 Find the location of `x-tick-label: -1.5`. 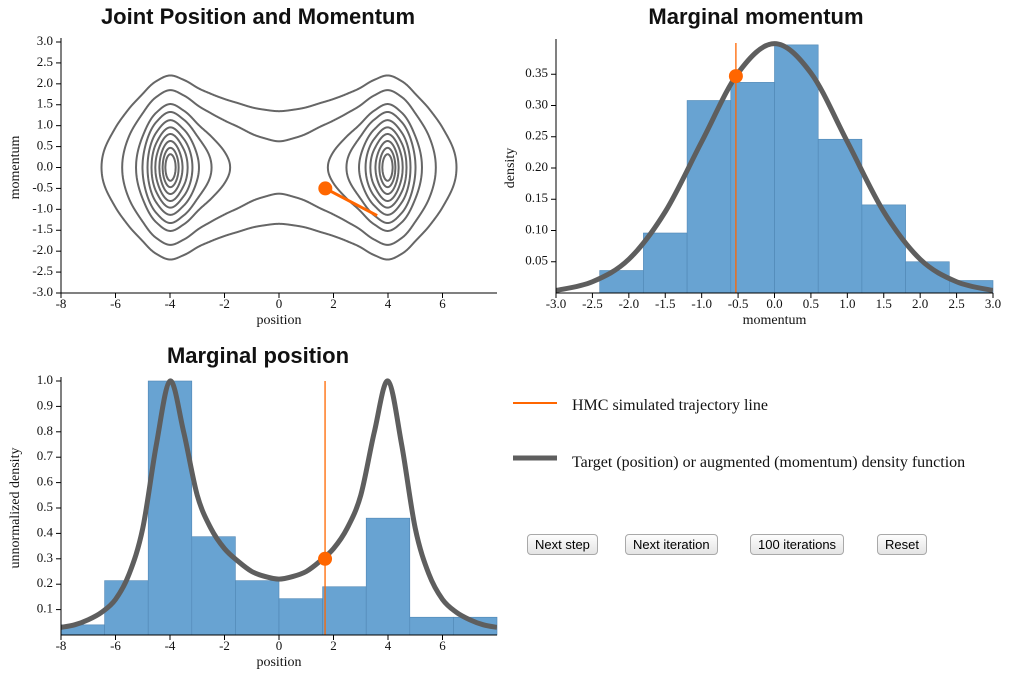

x-tick-label: -1.5 is located at coordinates (665, 303).